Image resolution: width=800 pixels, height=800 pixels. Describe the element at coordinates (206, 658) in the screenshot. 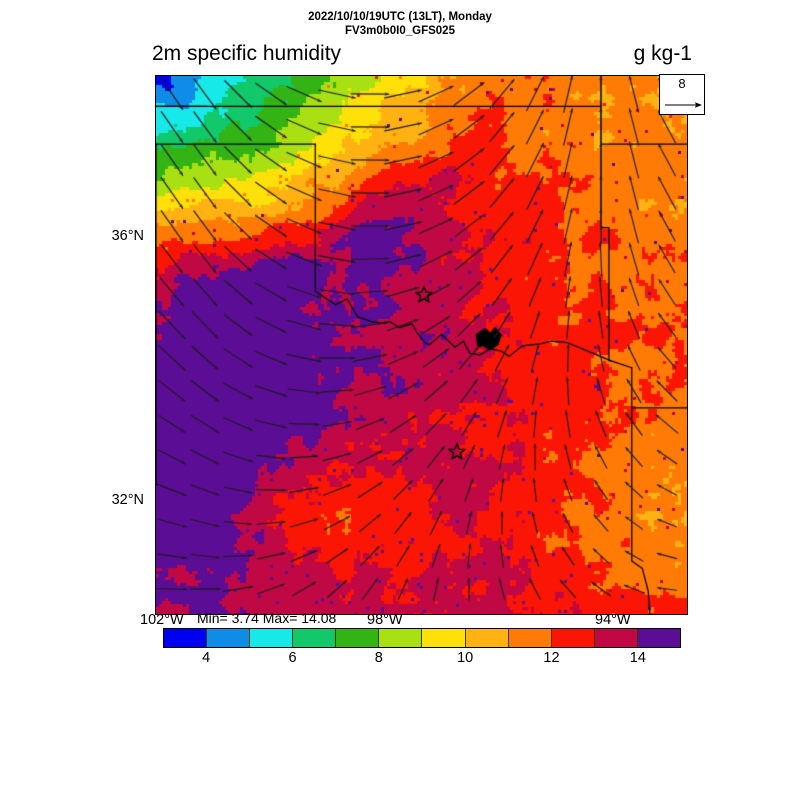

I see `colorbar-tick-4: 4` at that location.